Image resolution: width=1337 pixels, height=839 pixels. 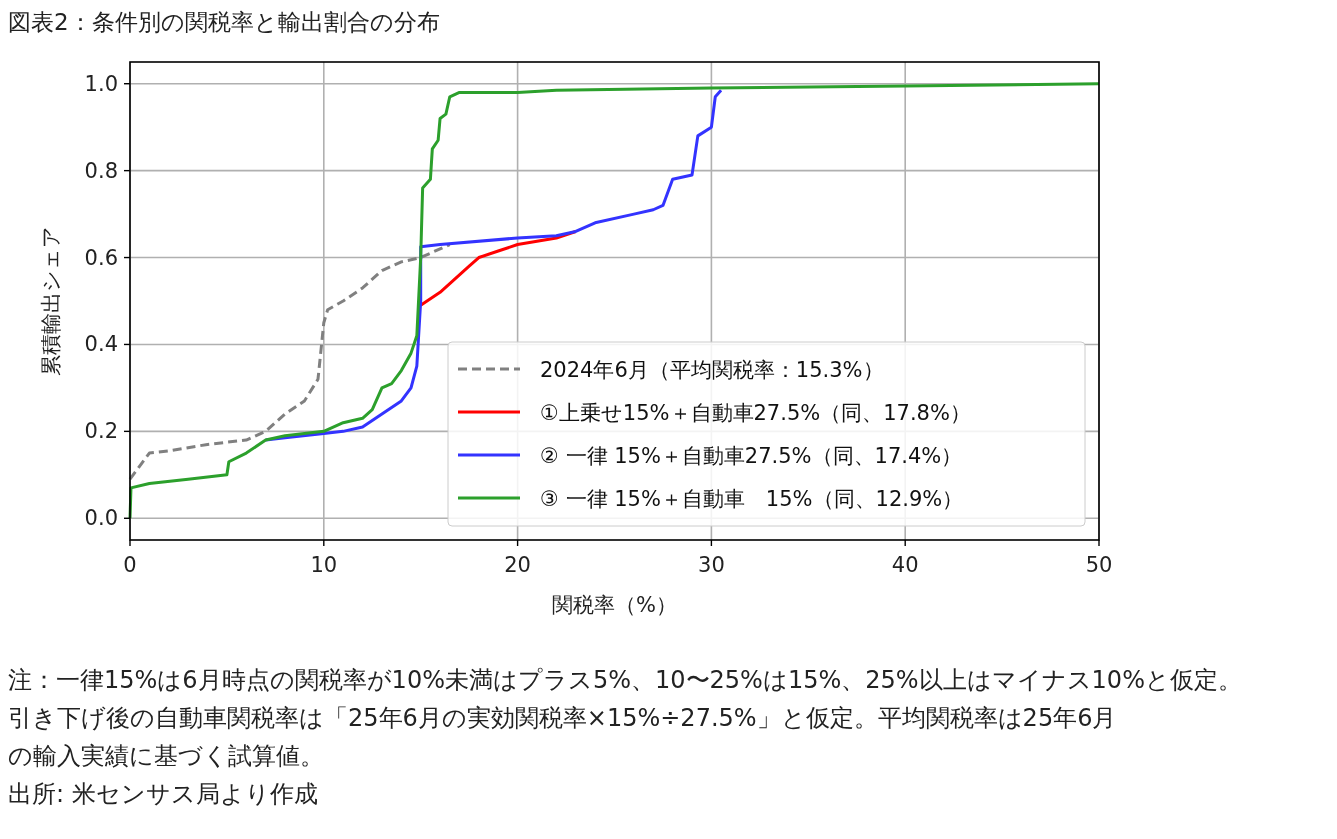 I want to click on y-axis-title: 累積輸出シェア, so click(x=51, y=301).